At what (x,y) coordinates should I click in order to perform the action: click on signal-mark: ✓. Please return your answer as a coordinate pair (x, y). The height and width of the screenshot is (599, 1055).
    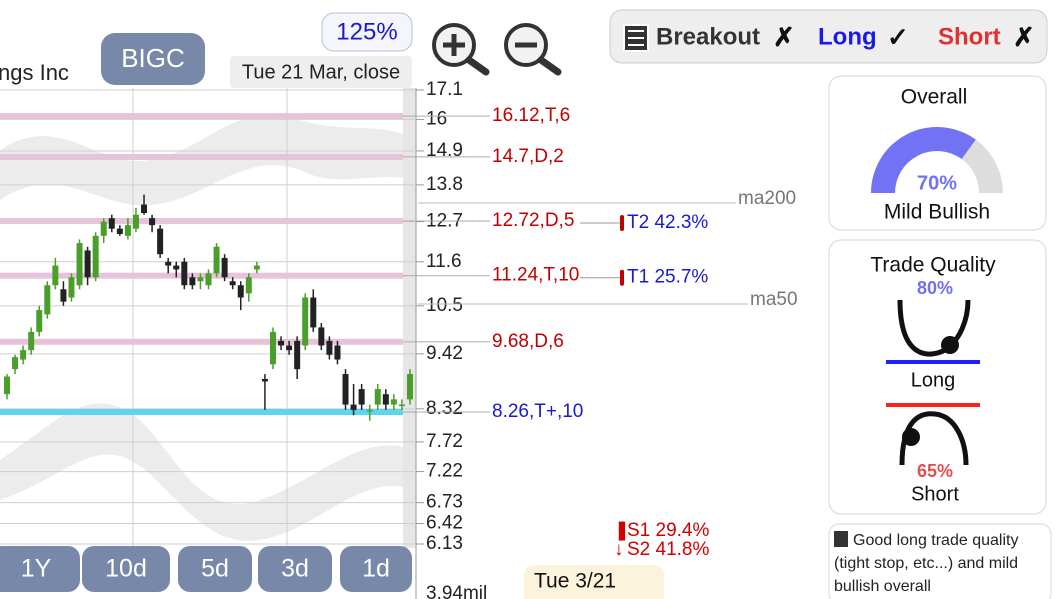
    Looking at the image, I should click on (898, 37).